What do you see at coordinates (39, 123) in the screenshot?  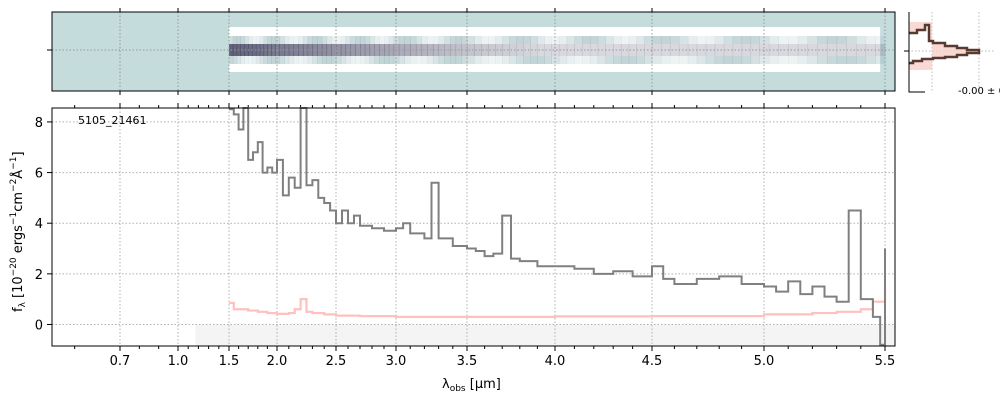 I see `y-tick-label: 8` at bounding box center [39, 123].